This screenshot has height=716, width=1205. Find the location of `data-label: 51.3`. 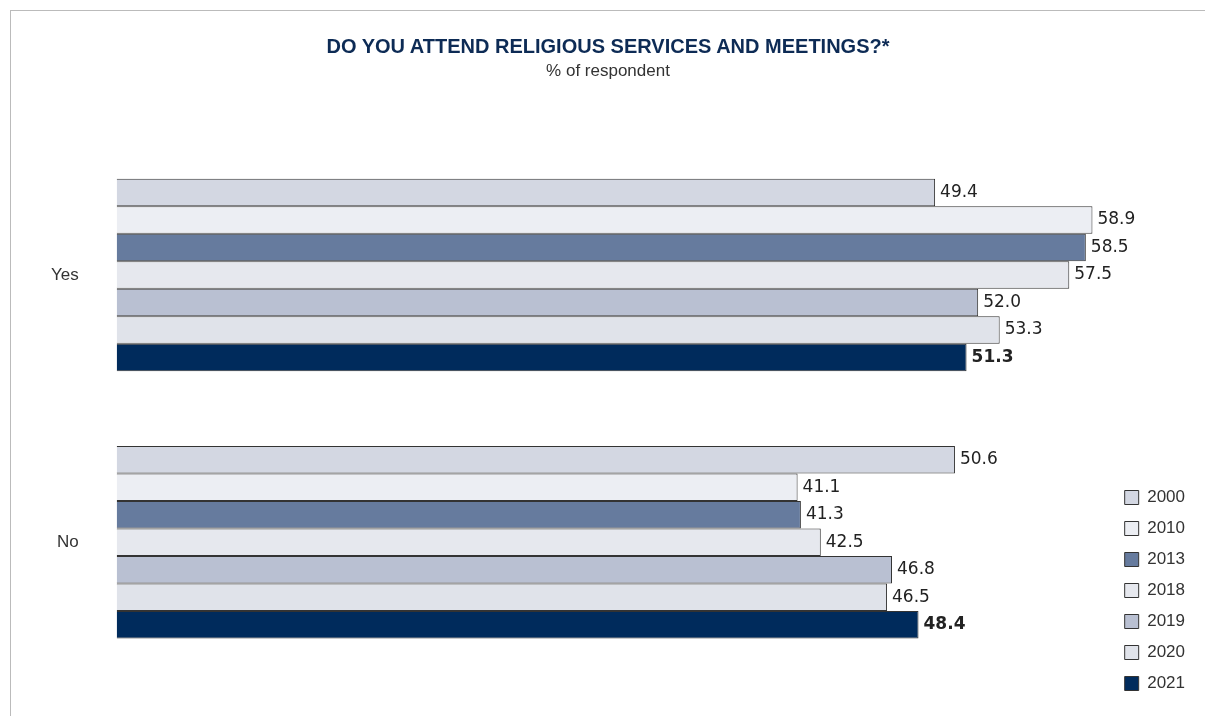

data-label: 51.3 is located at coordinates (992, 355).